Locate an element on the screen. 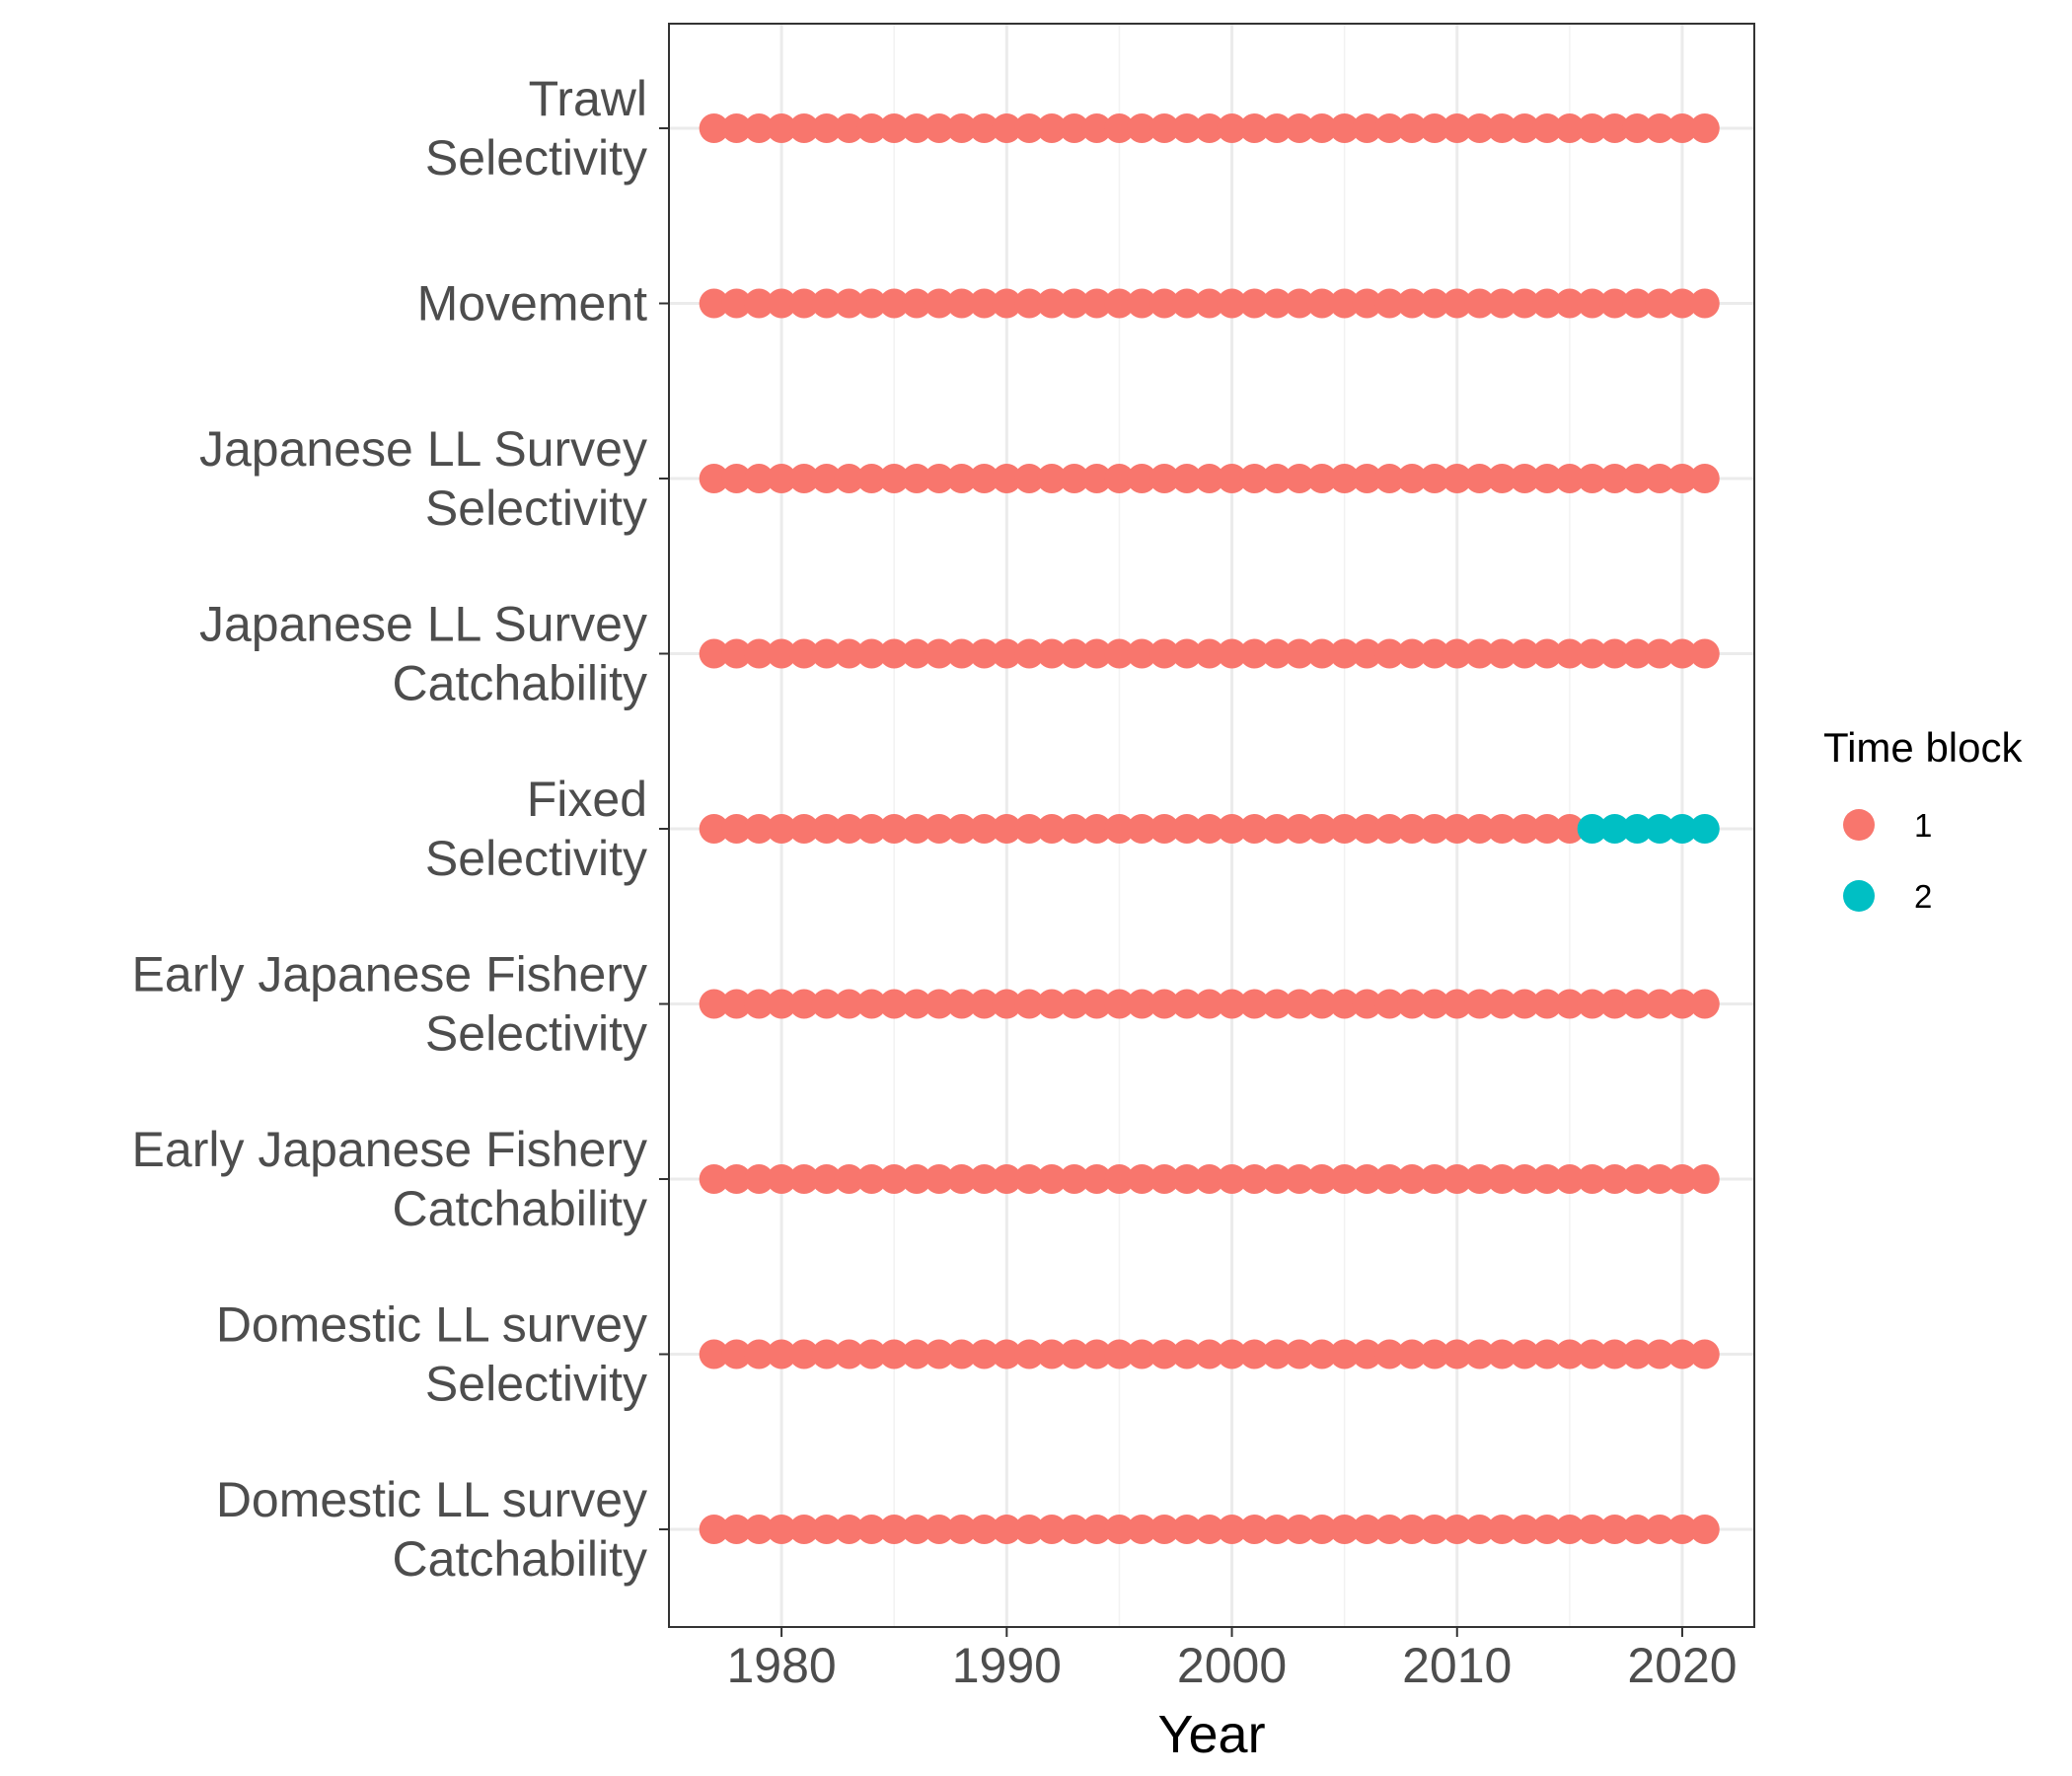  y-tick-label: Domestic LL survey is located at coordinates (431, 1499).